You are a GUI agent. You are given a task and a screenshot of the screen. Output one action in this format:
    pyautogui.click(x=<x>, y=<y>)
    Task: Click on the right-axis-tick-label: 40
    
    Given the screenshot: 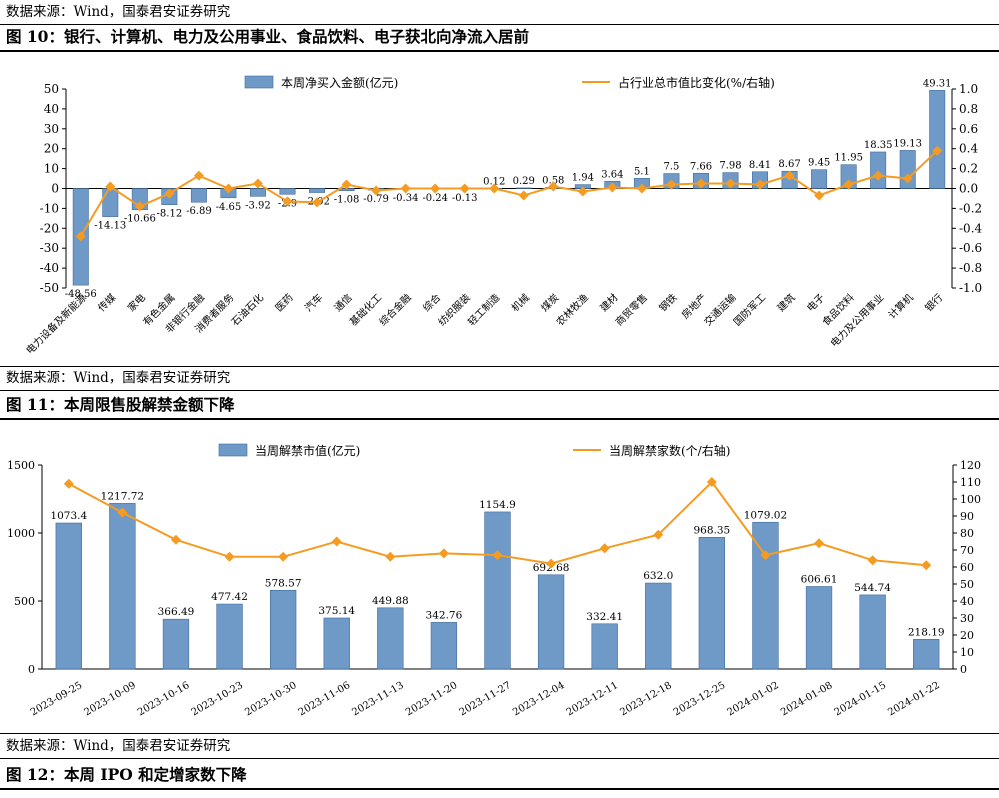 What is the action you would take?
    pyautogui.click(x=967, y=601)
    